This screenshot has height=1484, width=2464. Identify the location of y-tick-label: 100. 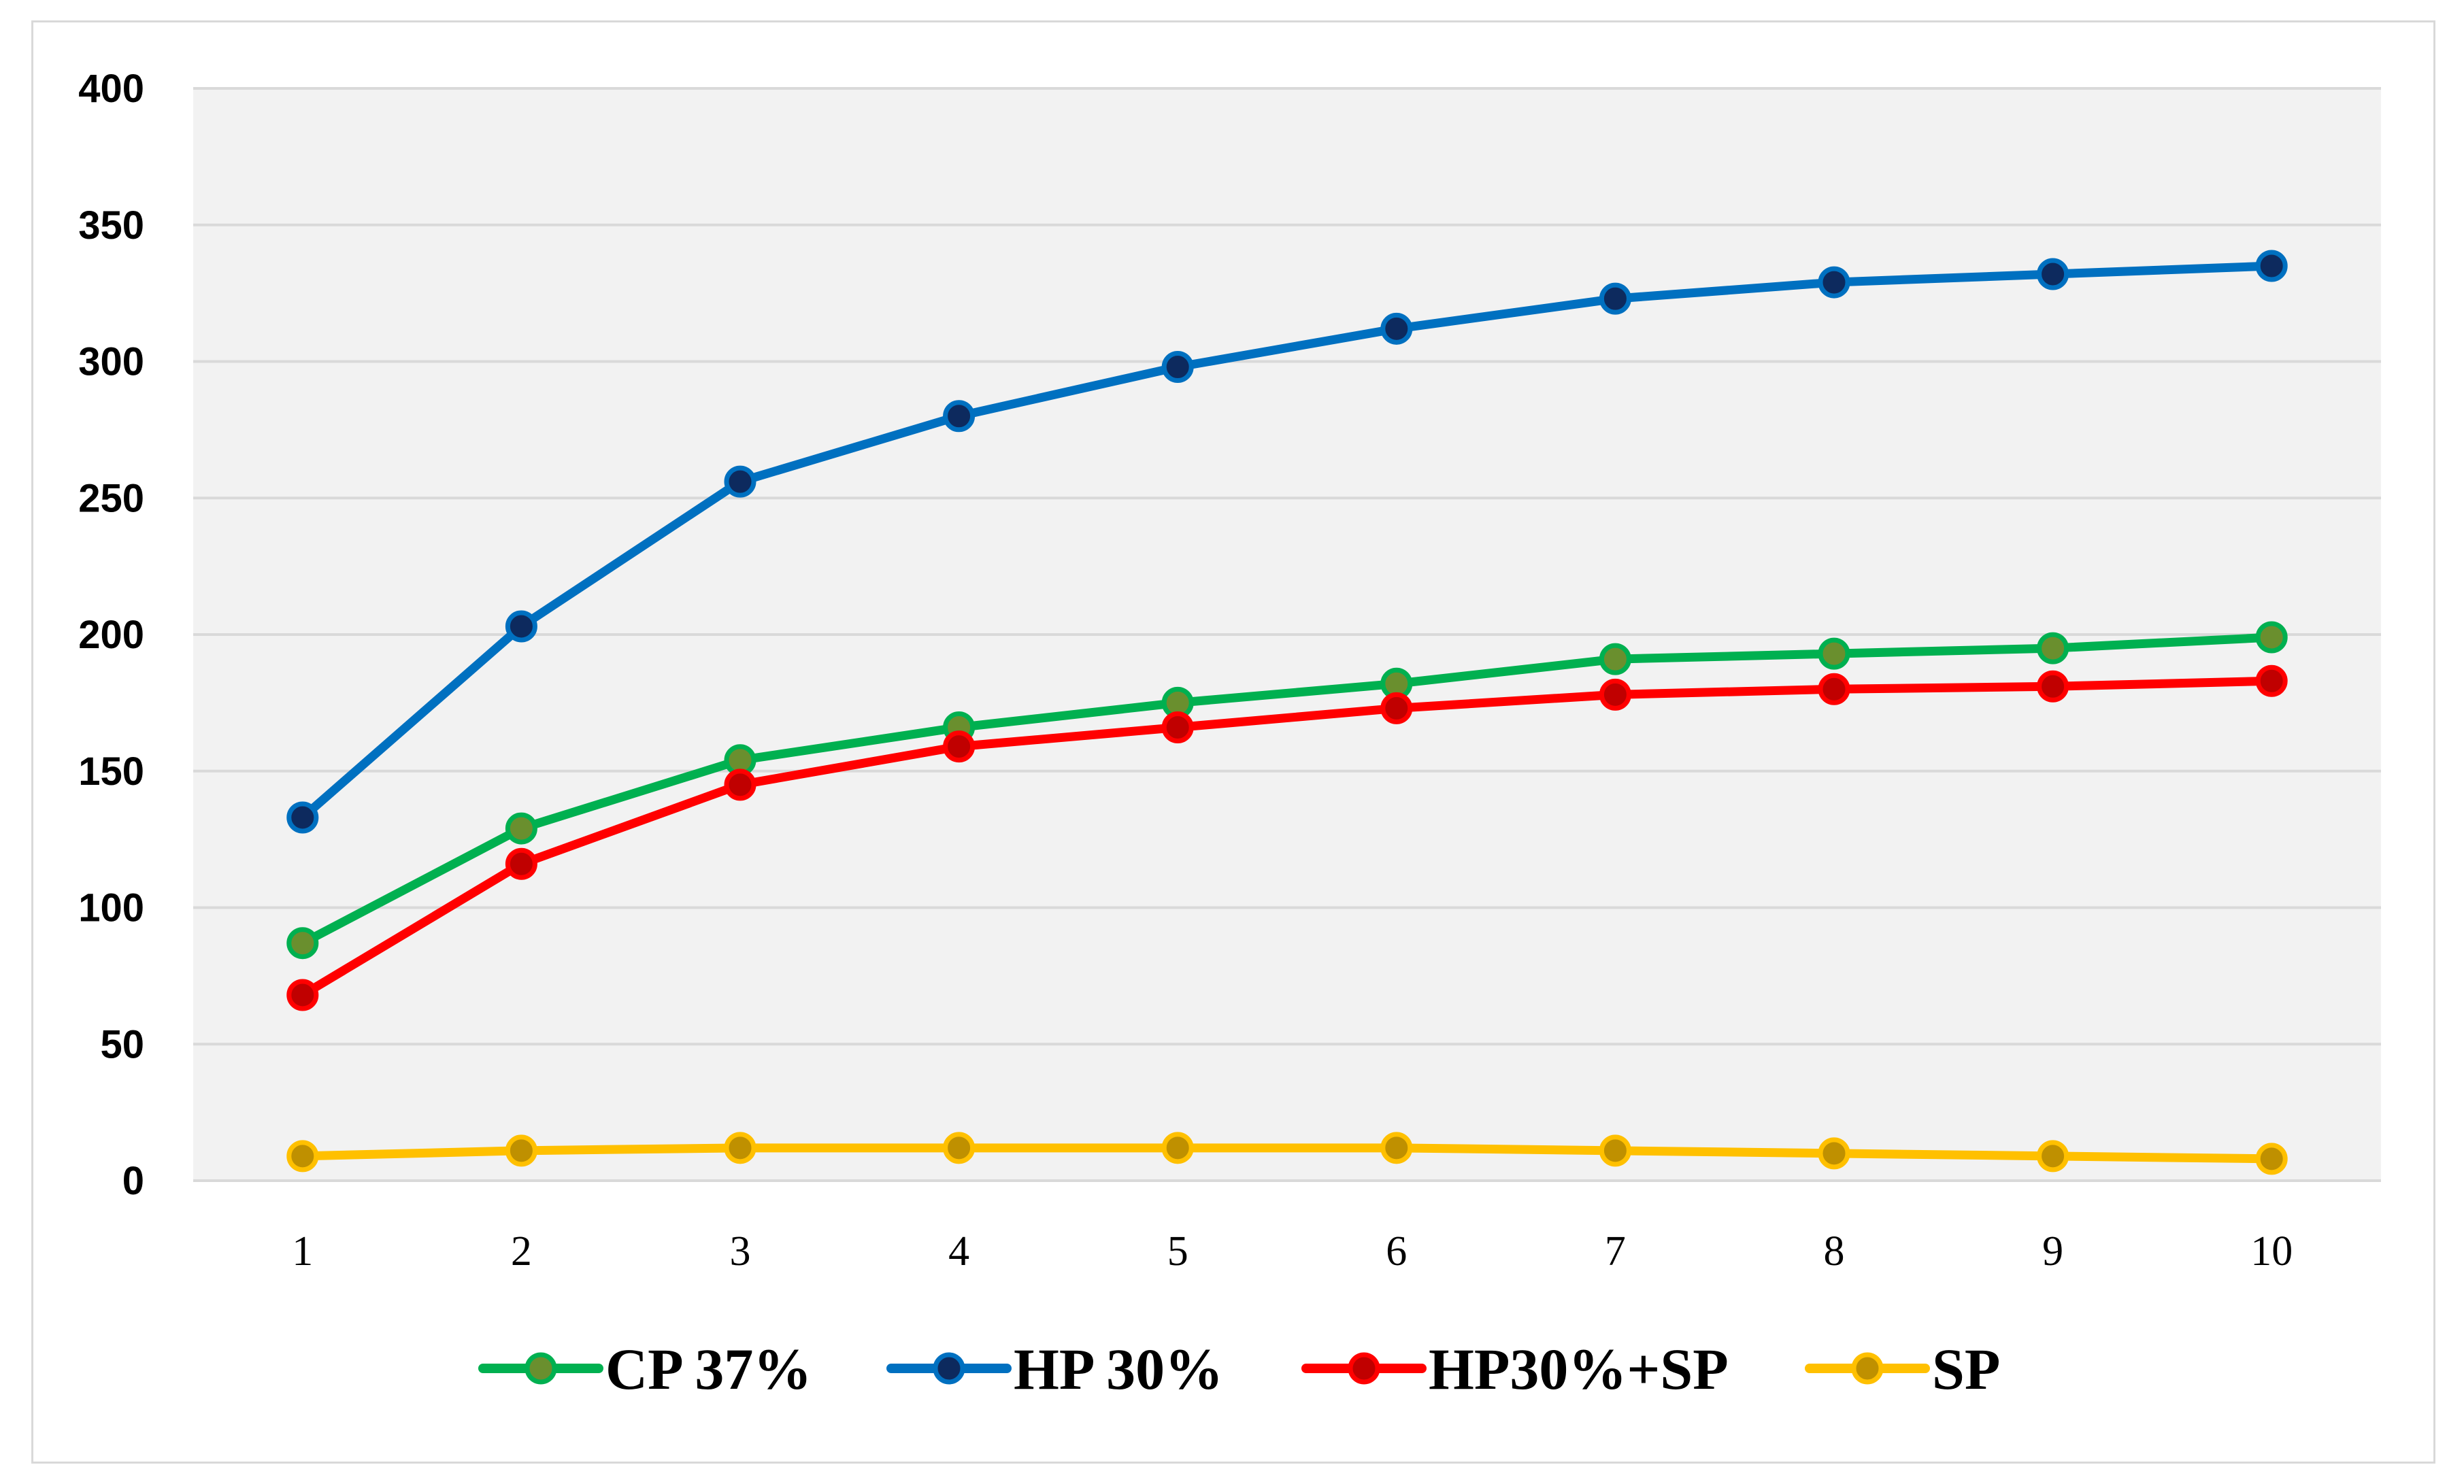
(111, 908).